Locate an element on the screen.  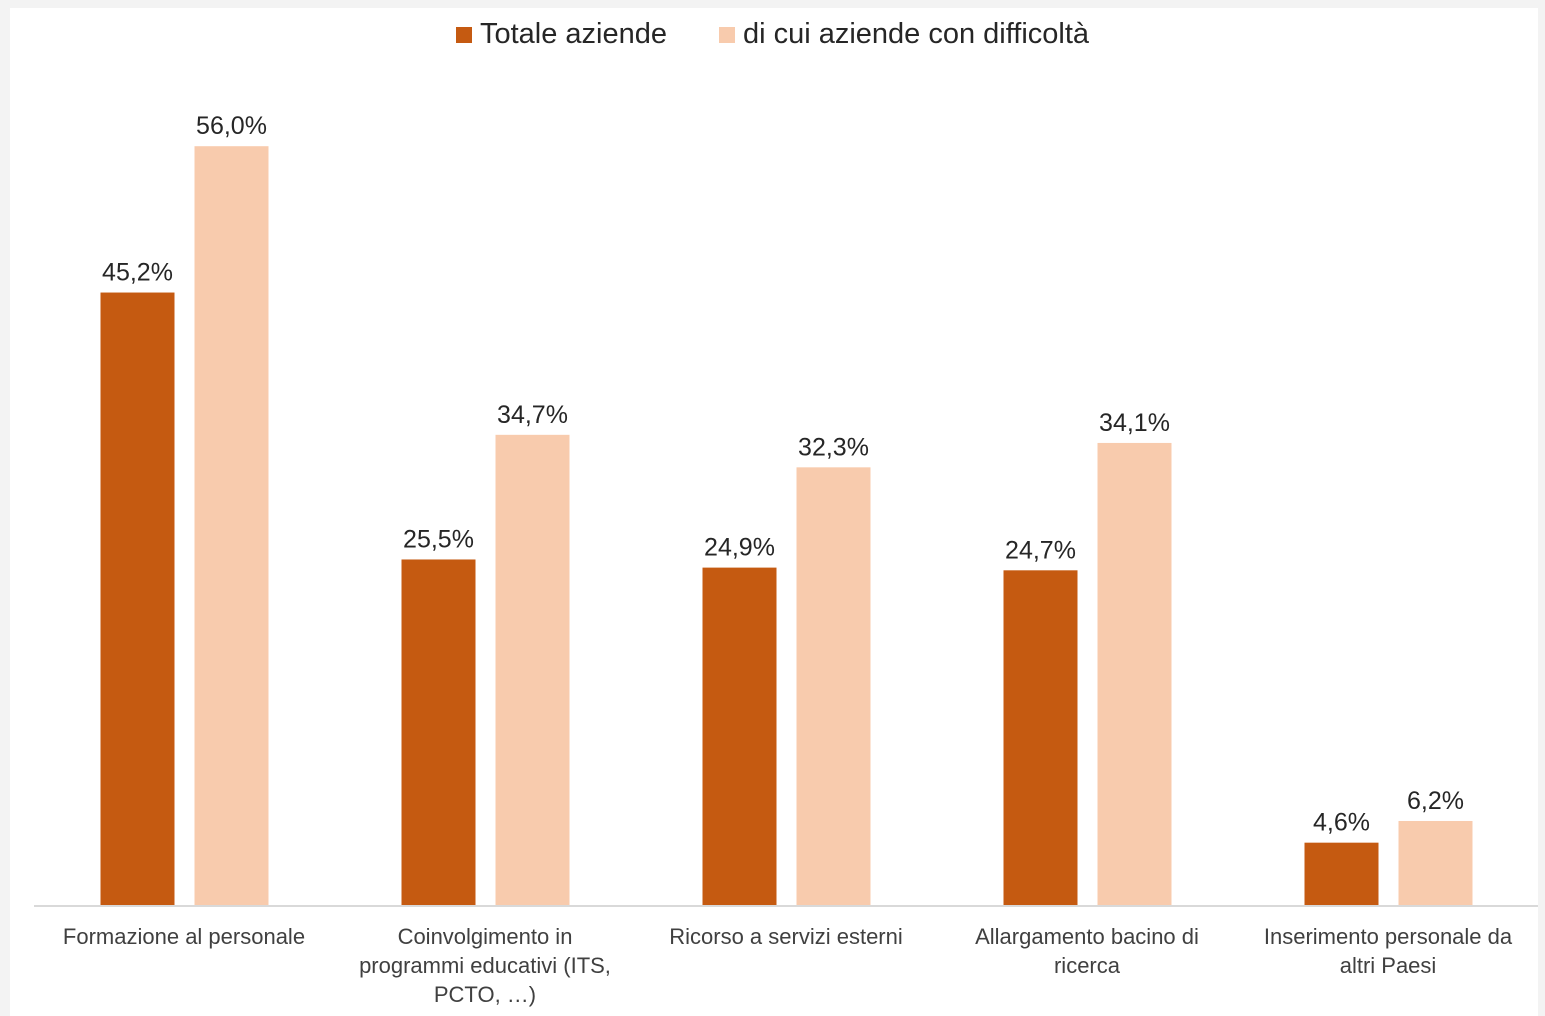
category-label-allargamento: Allargamento bacino di ricerca is located at coordinates (1087, 951).